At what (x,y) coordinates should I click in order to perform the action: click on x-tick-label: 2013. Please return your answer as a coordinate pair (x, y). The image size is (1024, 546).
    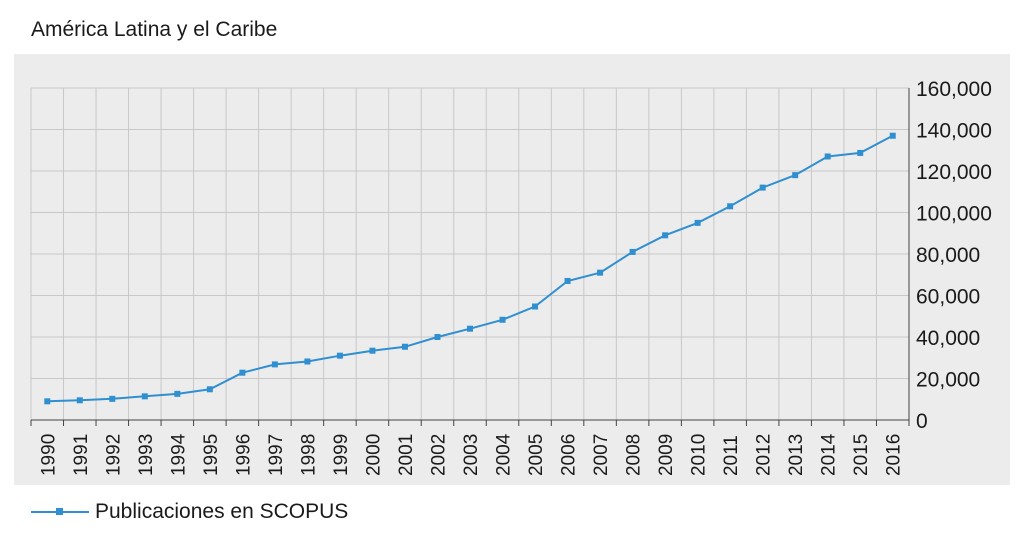
    Looking at the image, I should click on (796, 455).